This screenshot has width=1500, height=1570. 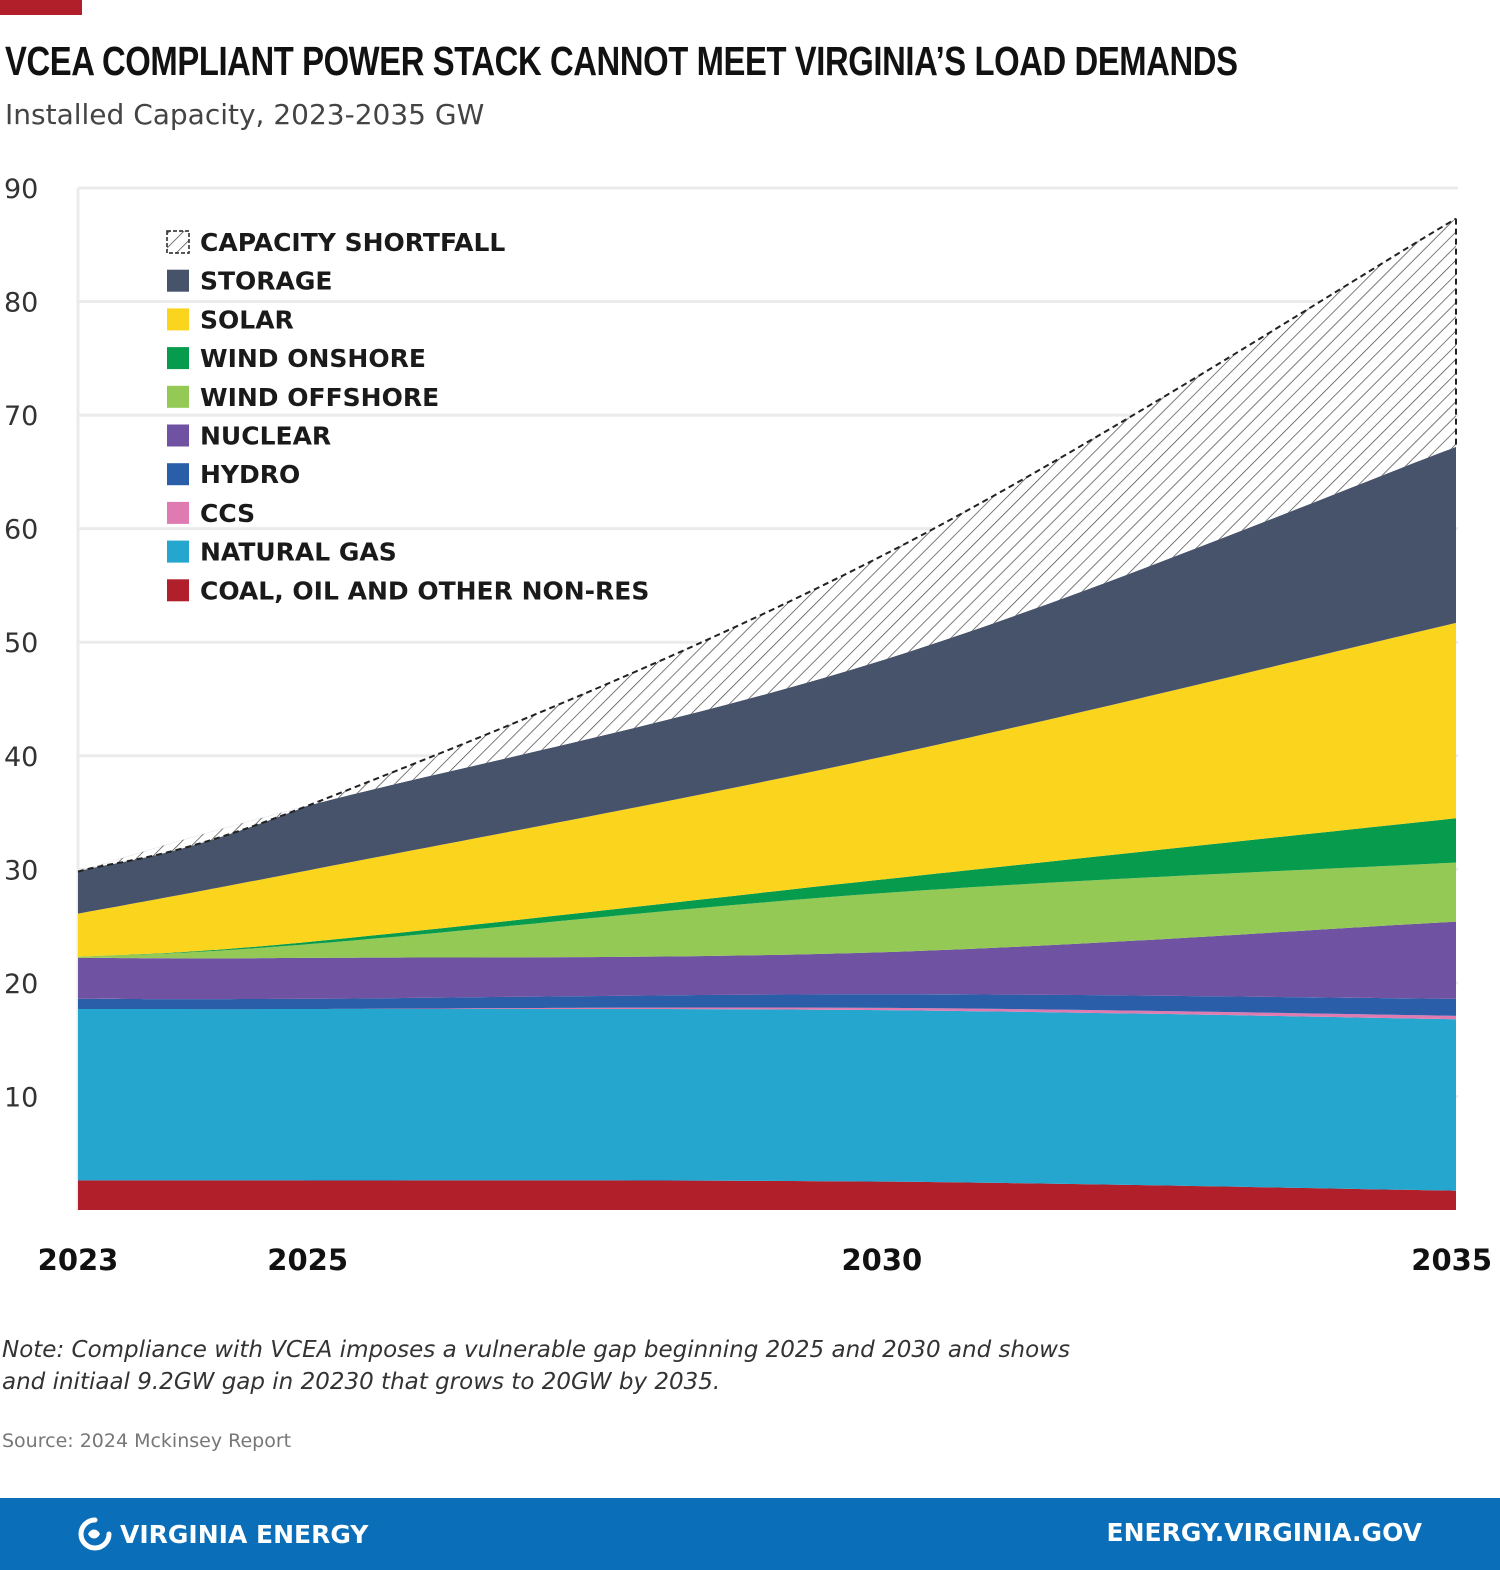 I want to click on legend-swatch-nuclear, so click(x=178, y=435).